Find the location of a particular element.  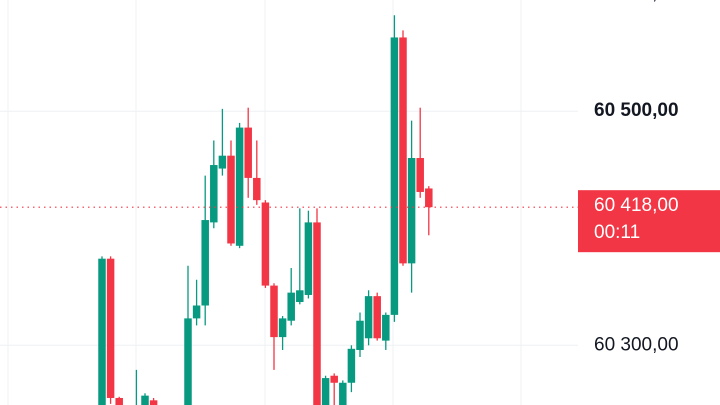

y-tick-label: 60 300,00 is located at coordinates (636, 344).